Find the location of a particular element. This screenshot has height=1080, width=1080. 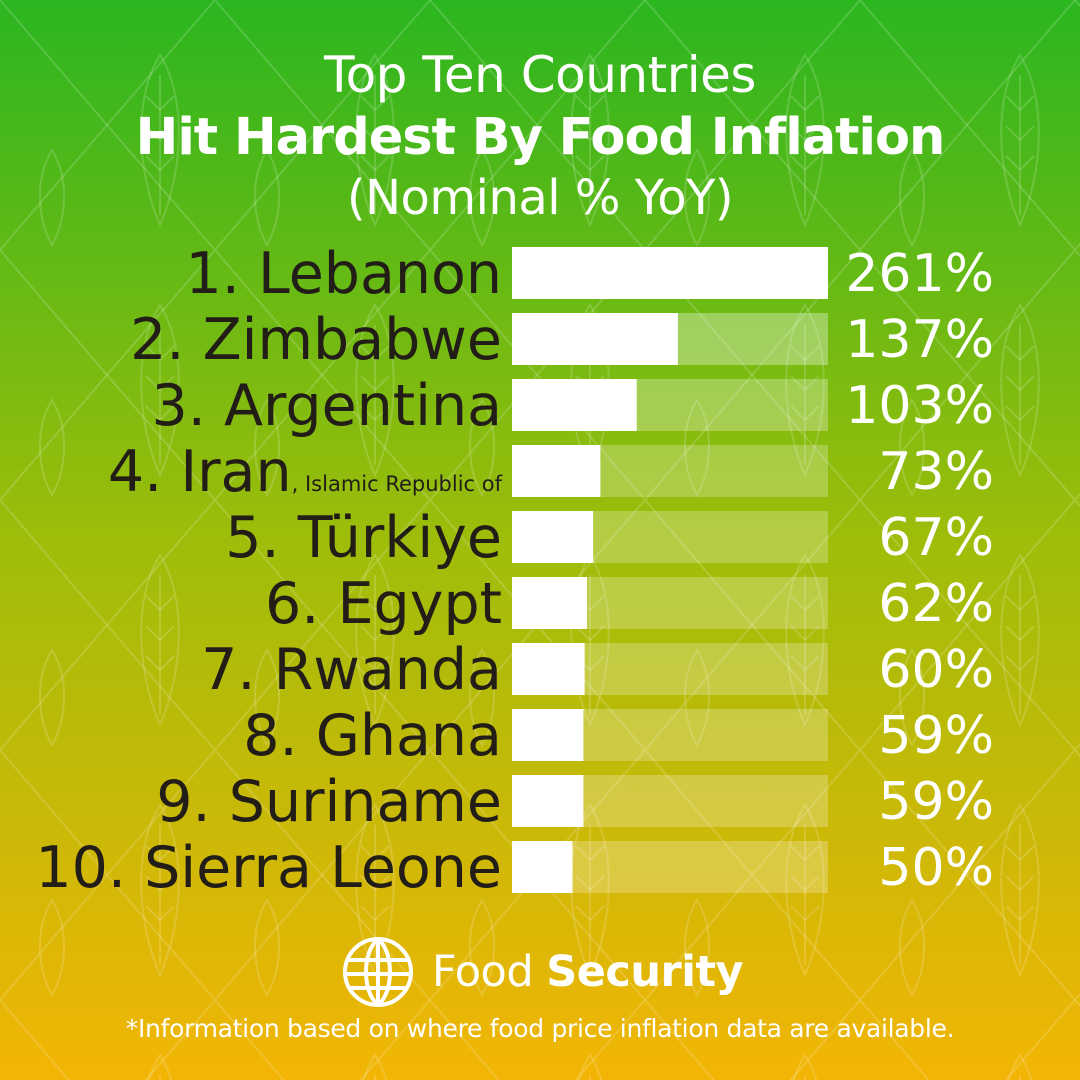

country-label: 7. Rwanda is located at coordinates (351, 670).